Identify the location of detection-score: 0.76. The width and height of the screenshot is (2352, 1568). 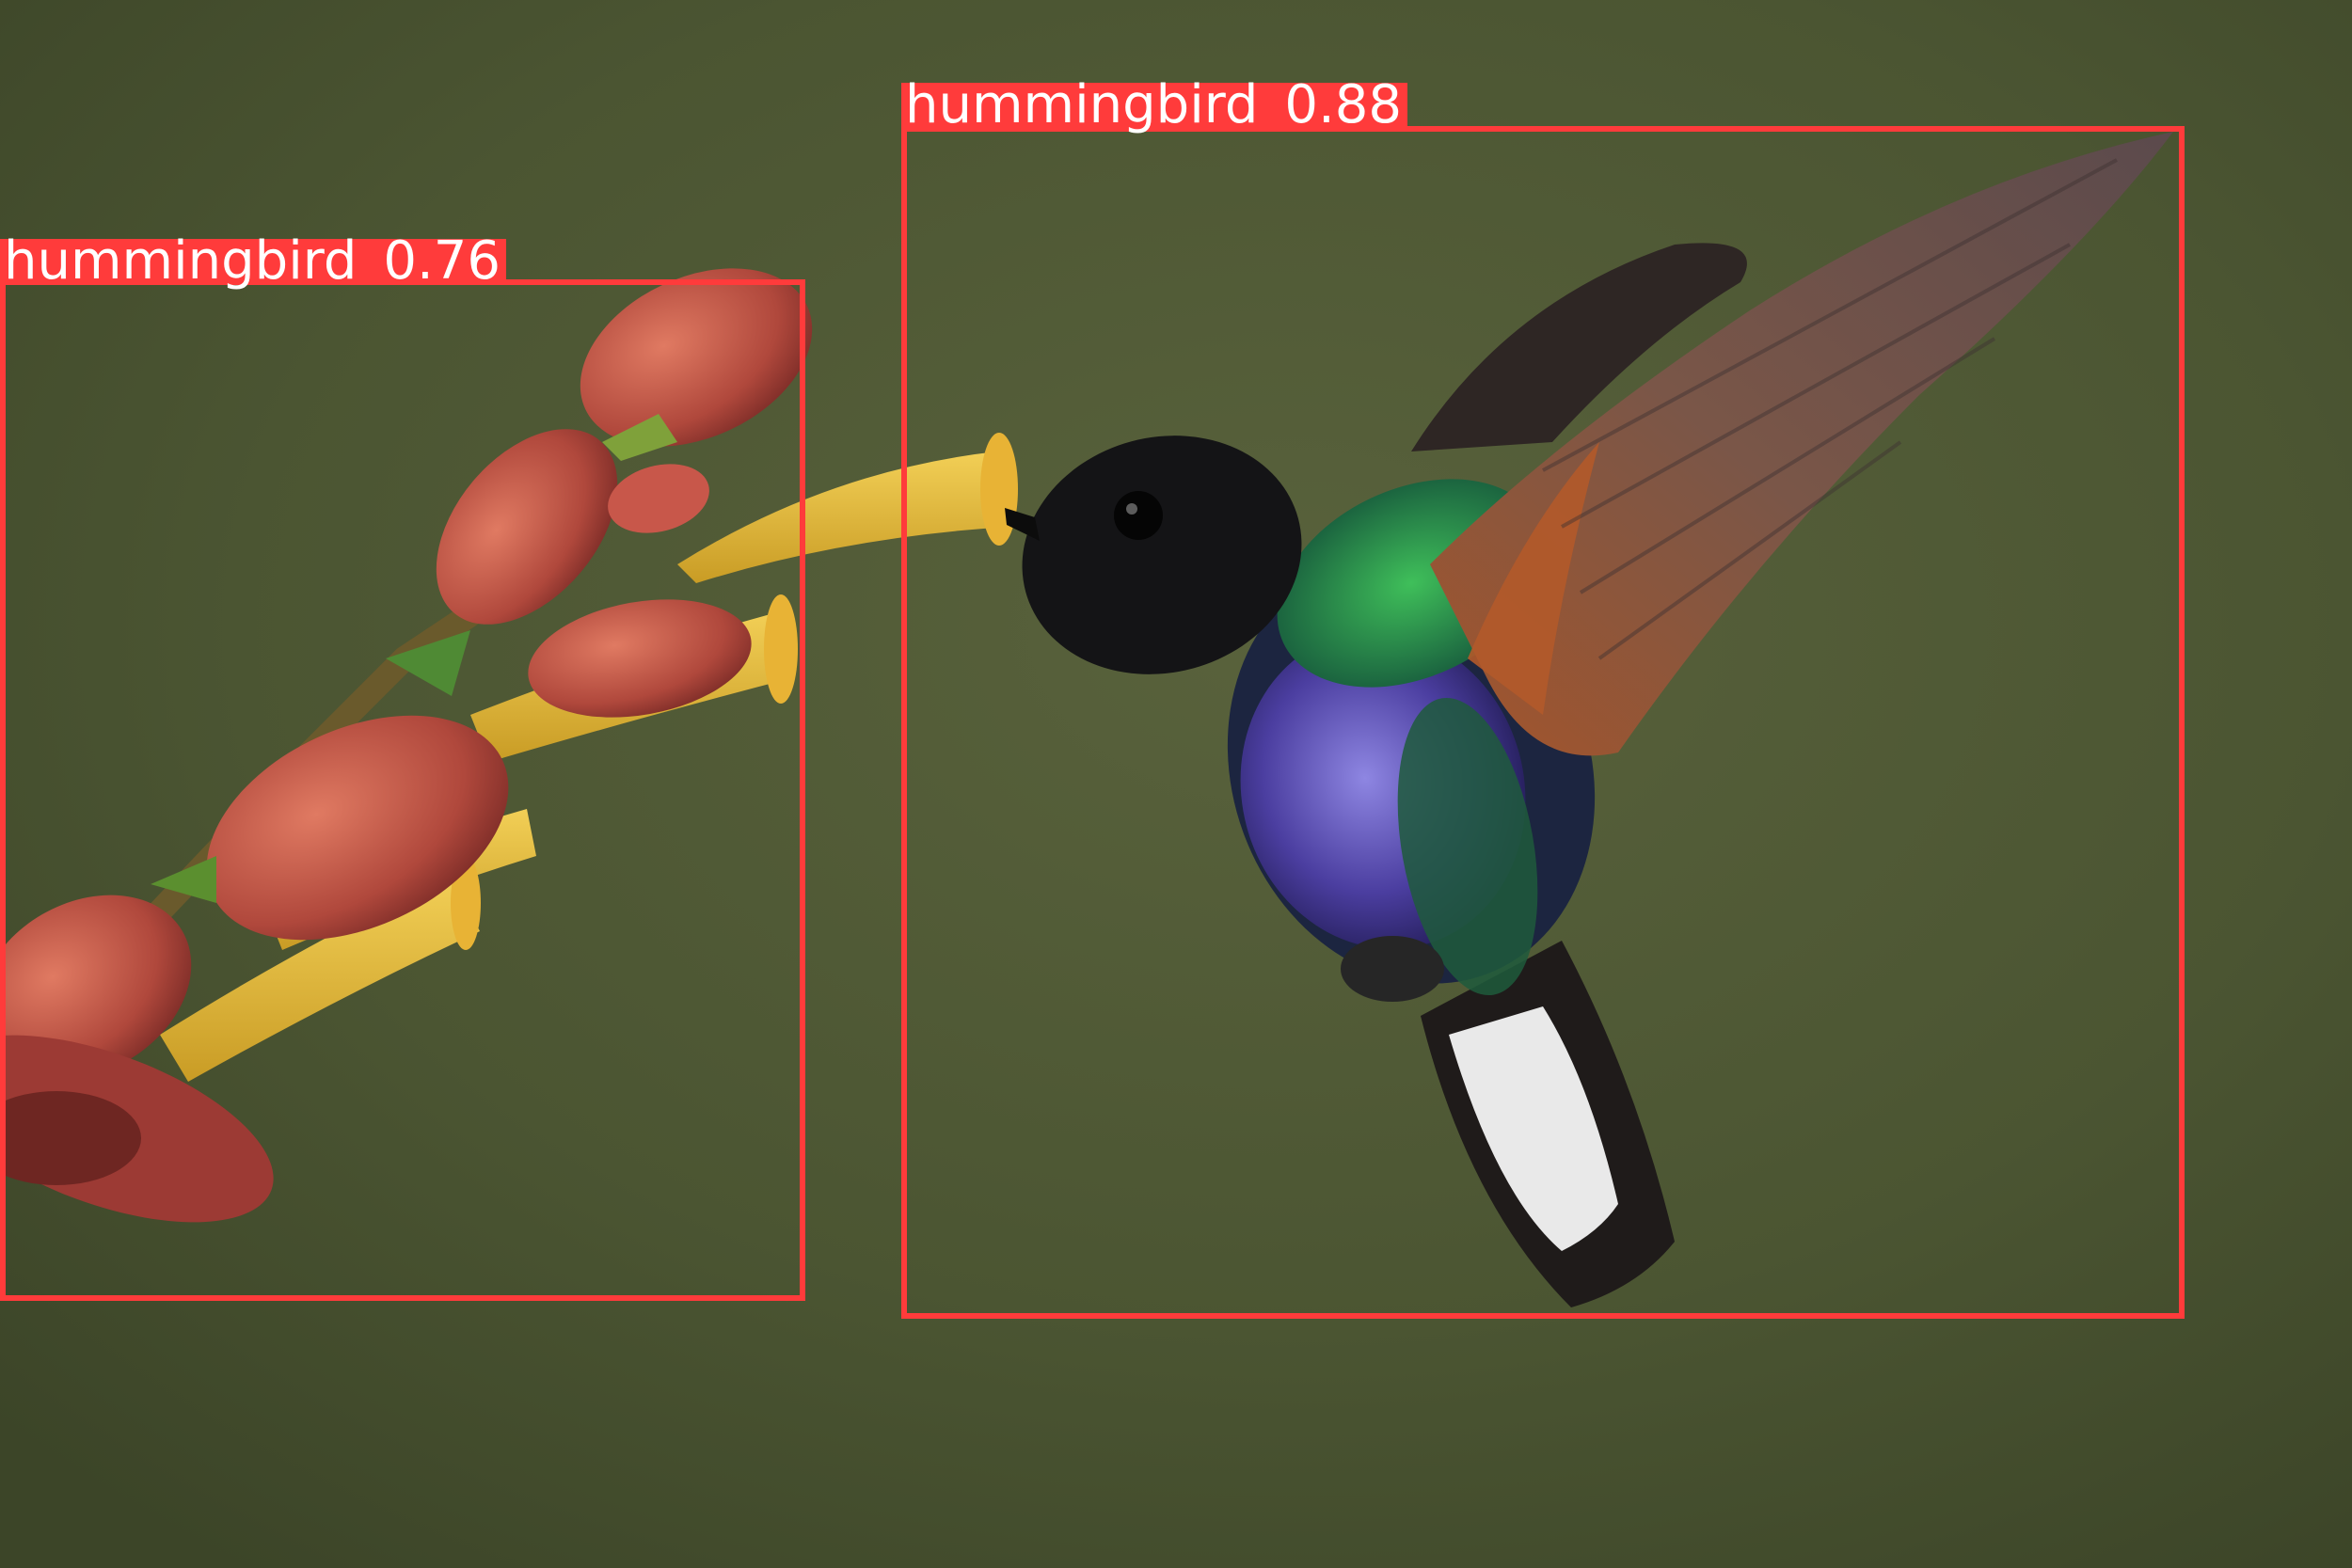
(442, 261).